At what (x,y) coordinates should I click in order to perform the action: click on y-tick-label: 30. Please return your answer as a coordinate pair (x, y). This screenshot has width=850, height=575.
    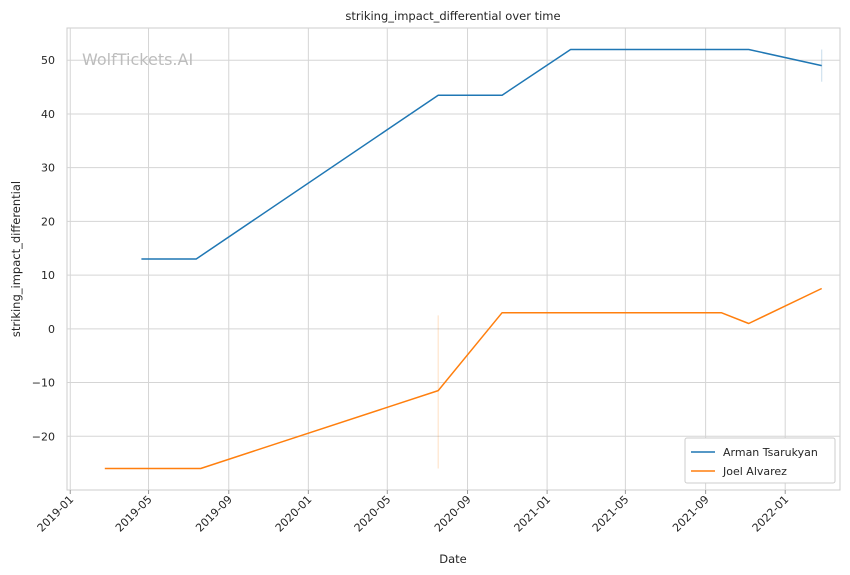
    Looking at the image, I should click on (48, 168).